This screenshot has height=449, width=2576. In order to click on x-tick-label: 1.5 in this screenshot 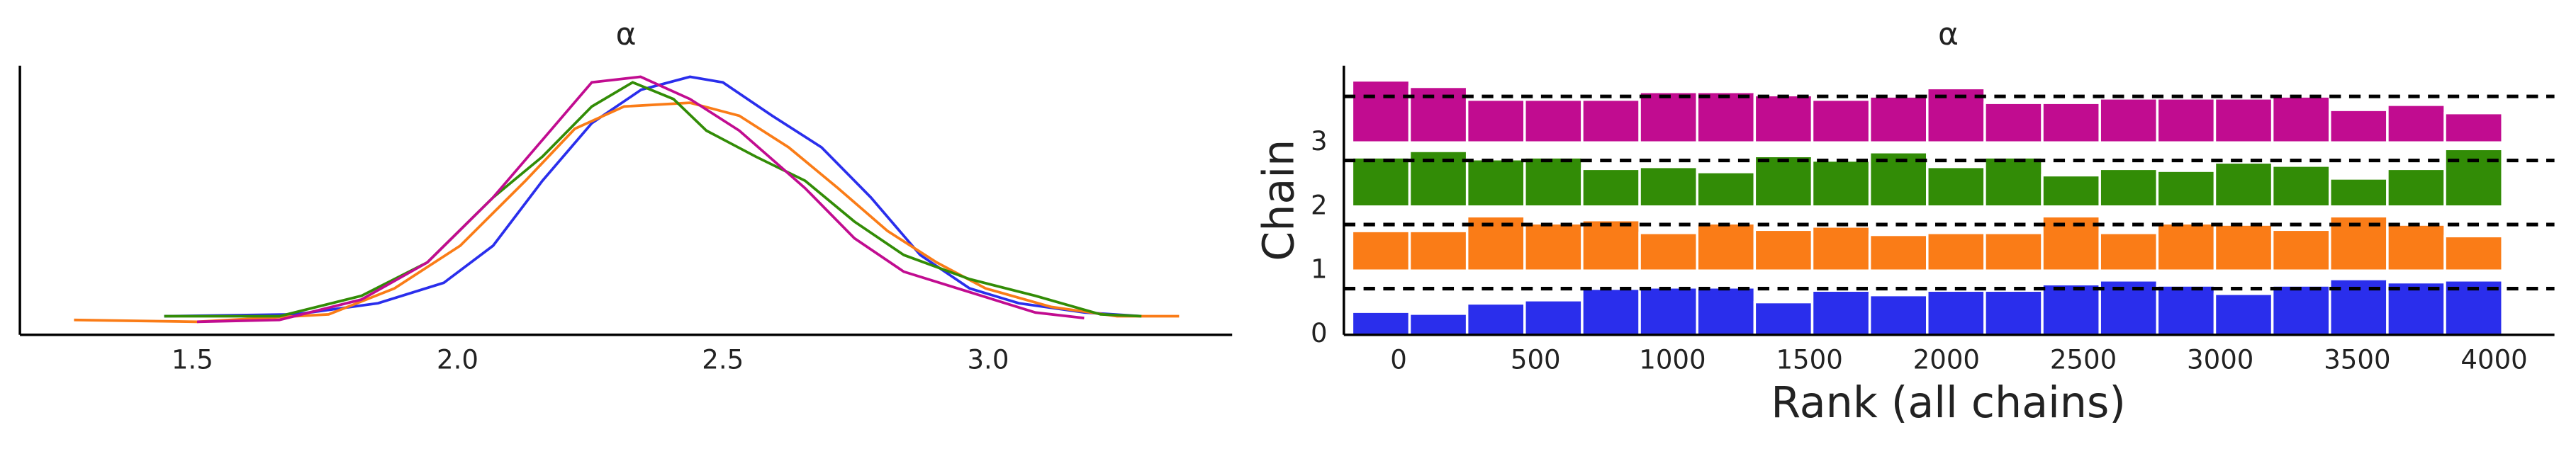, I will do `click(192, 360)`.